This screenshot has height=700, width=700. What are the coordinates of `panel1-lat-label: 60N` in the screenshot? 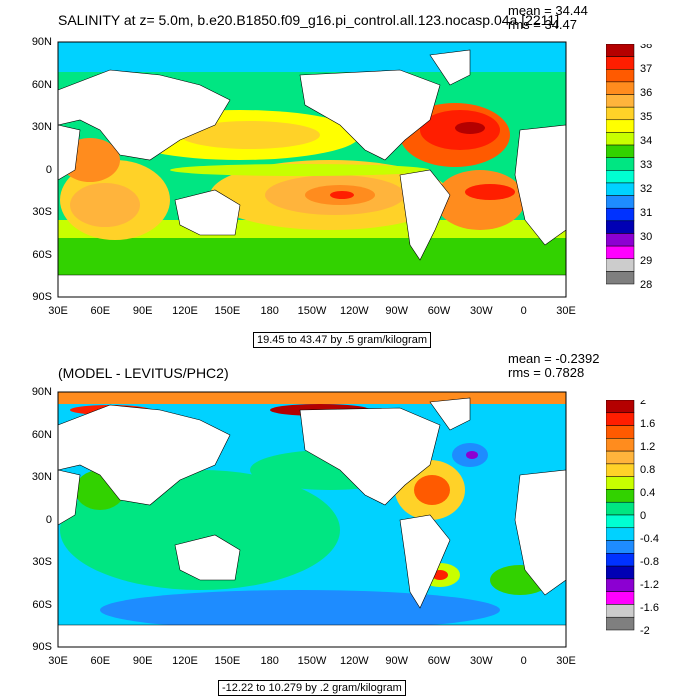 It's located at (41, 84).